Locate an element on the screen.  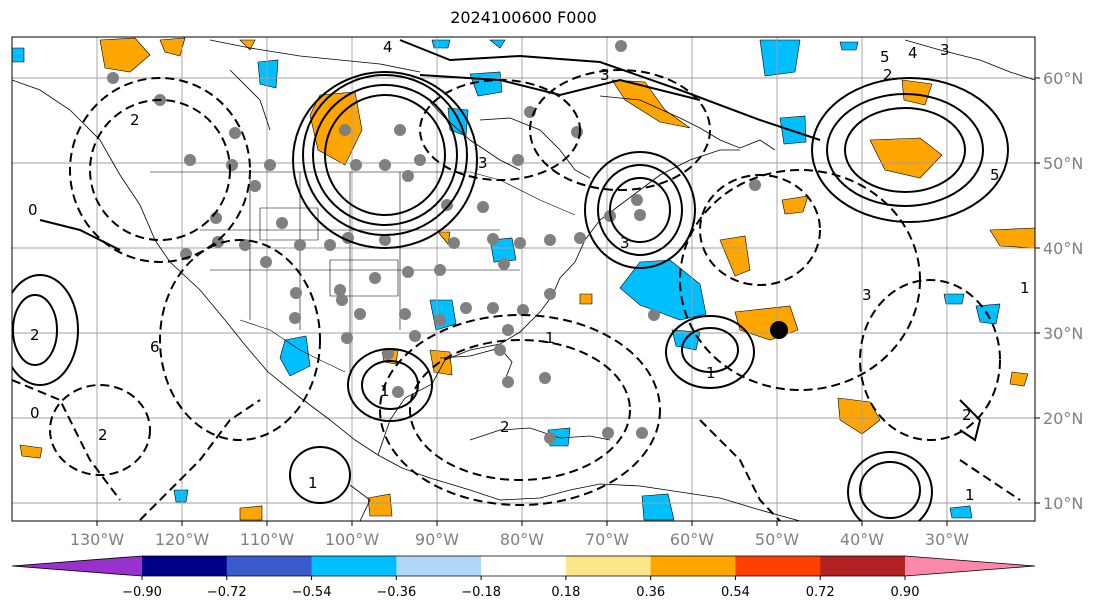
colorbar-extend-high is located at coordinates (970, 566).